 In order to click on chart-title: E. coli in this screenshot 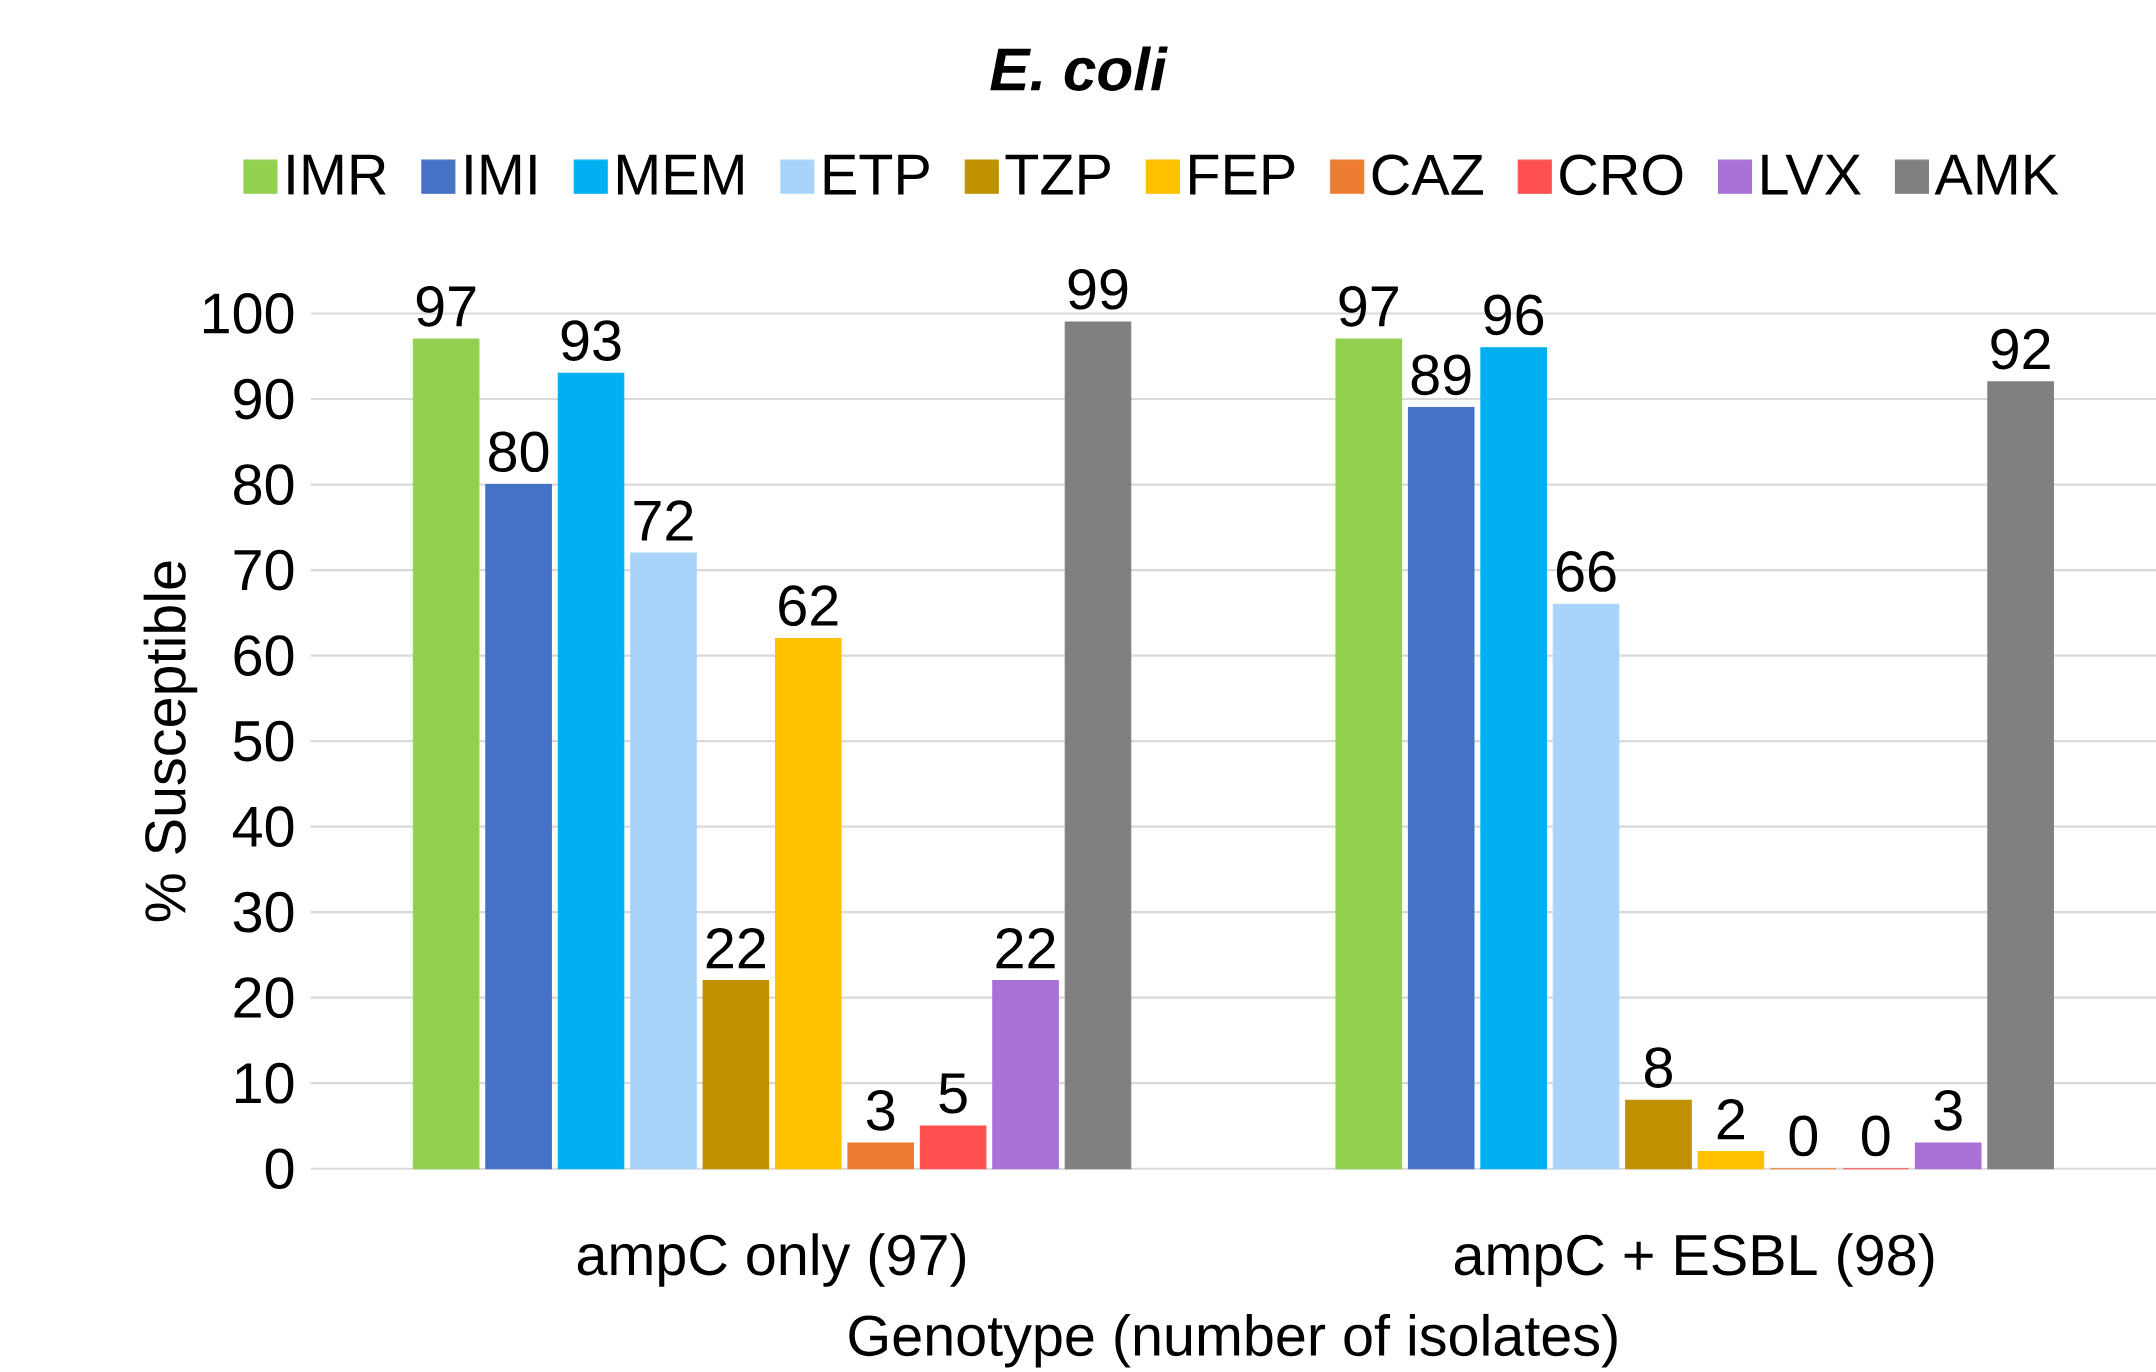, I will do `click(1079, 68)`.